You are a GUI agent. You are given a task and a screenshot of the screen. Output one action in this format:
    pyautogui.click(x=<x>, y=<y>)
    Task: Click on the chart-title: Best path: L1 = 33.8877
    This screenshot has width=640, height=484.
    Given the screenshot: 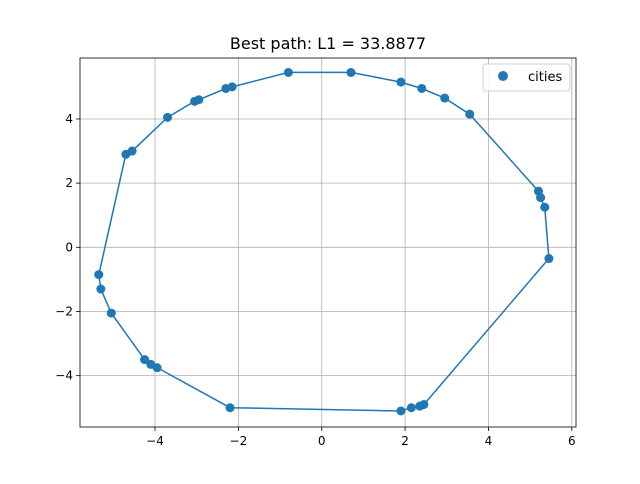 What is the action you would take?
    pyautogui.click(x=328, y=43)
    